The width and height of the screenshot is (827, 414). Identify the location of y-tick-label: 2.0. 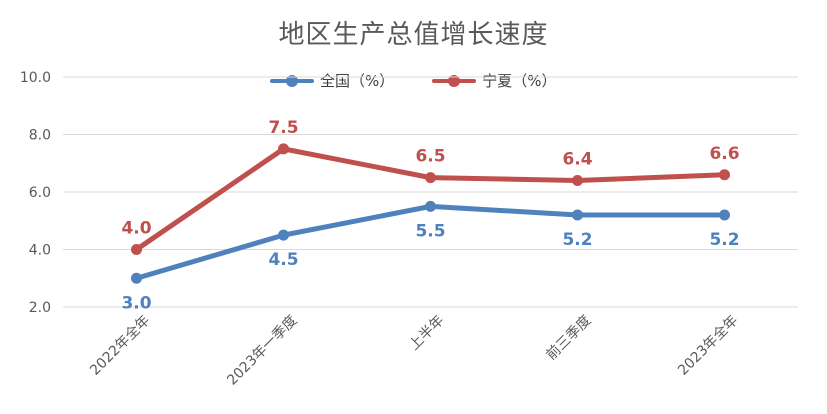
(40, 308).